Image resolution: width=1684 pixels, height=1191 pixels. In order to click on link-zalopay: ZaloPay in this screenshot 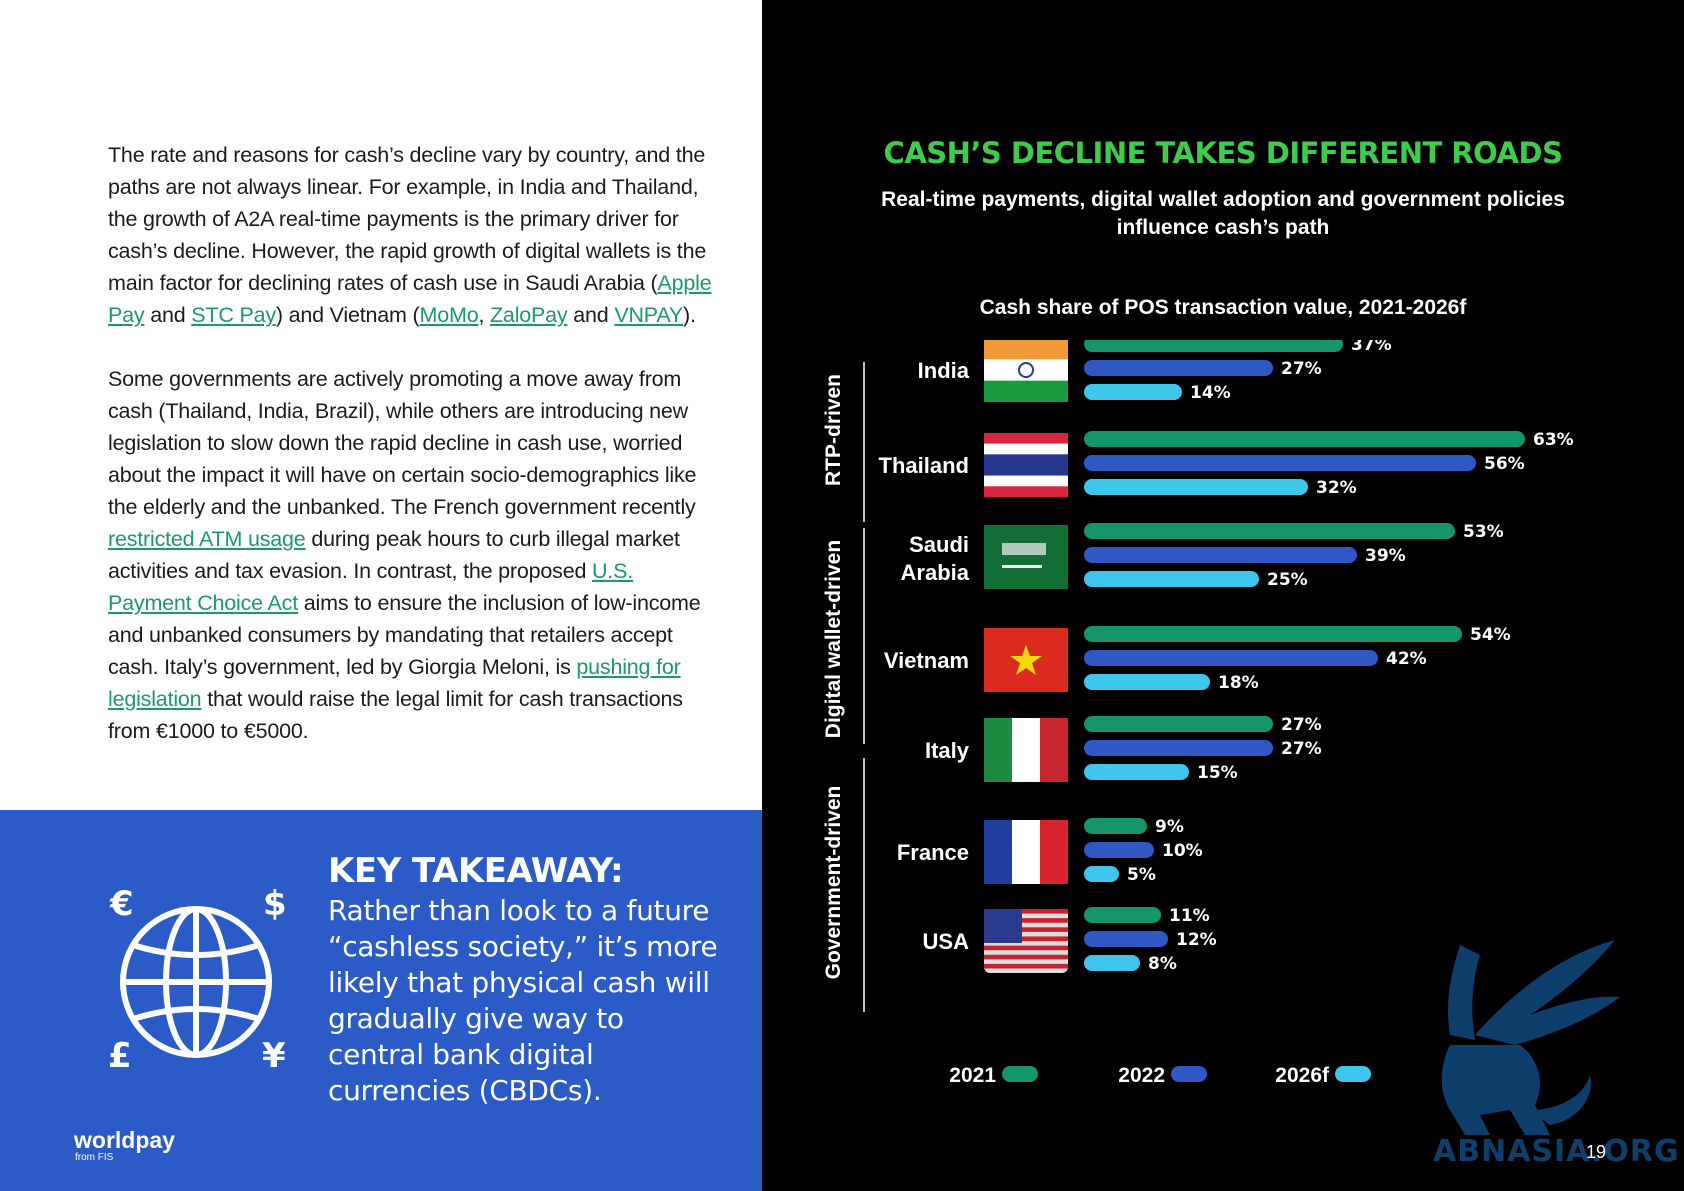, I will do `click(529, 315)`.